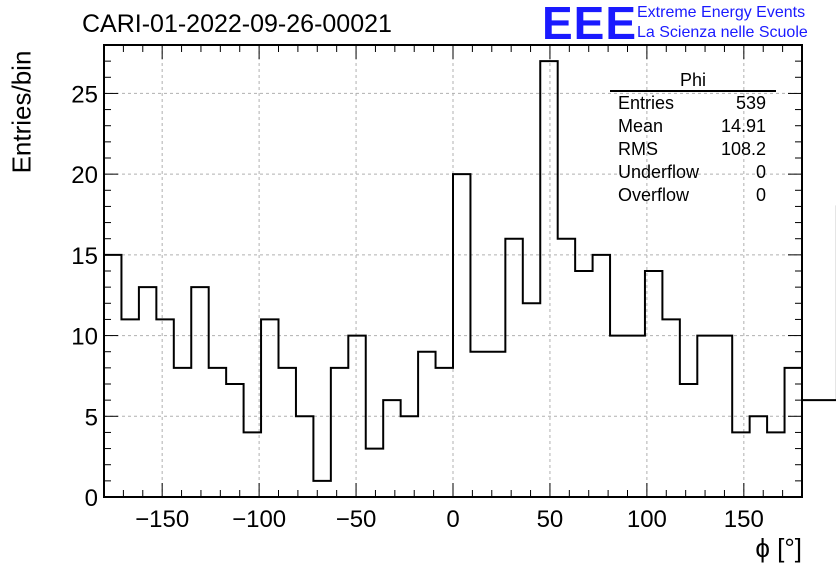 The image size is (836, 572). I want to click on stats-row-mean: Mean 14.91, so click(693, 126).